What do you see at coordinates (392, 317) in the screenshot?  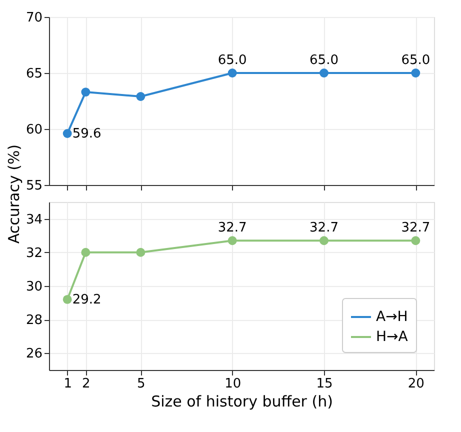 I see `legend-label: A→H` at bounding box center [392, 317].